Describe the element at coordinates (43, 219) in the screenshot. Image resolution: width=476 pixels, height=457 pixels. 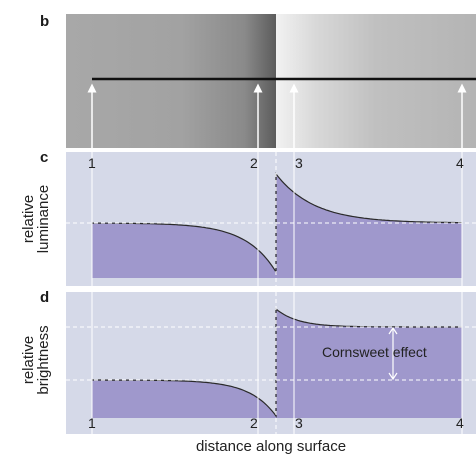
I see `panel-c-ylabel-line2: luminance` at that location.